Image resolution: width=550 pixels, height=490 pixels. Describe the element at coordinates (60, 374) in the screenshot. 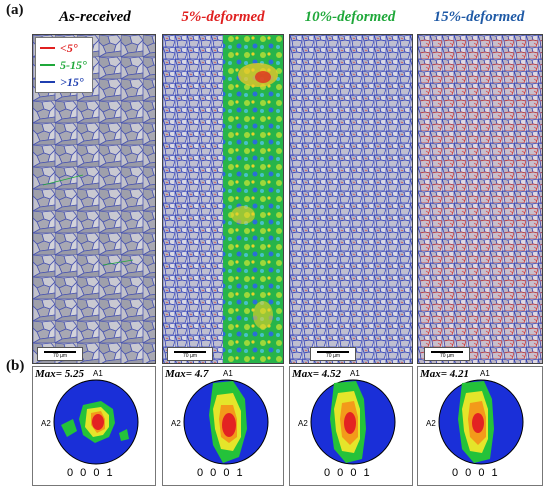

I see `max-intensity-label: Max= 5.25` at that location.